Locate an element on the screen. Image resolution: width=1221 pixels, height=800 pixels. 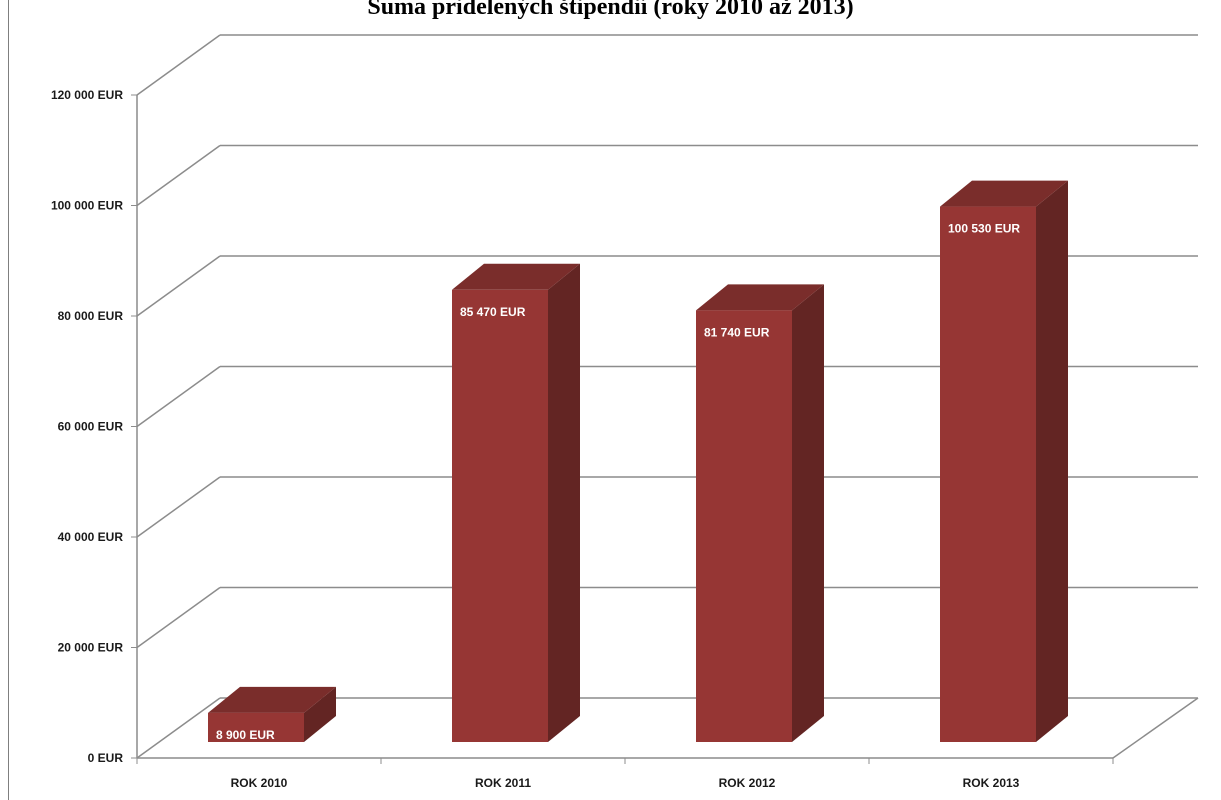
data-label: 85 470 EUR is located at coordinates (493, 312).